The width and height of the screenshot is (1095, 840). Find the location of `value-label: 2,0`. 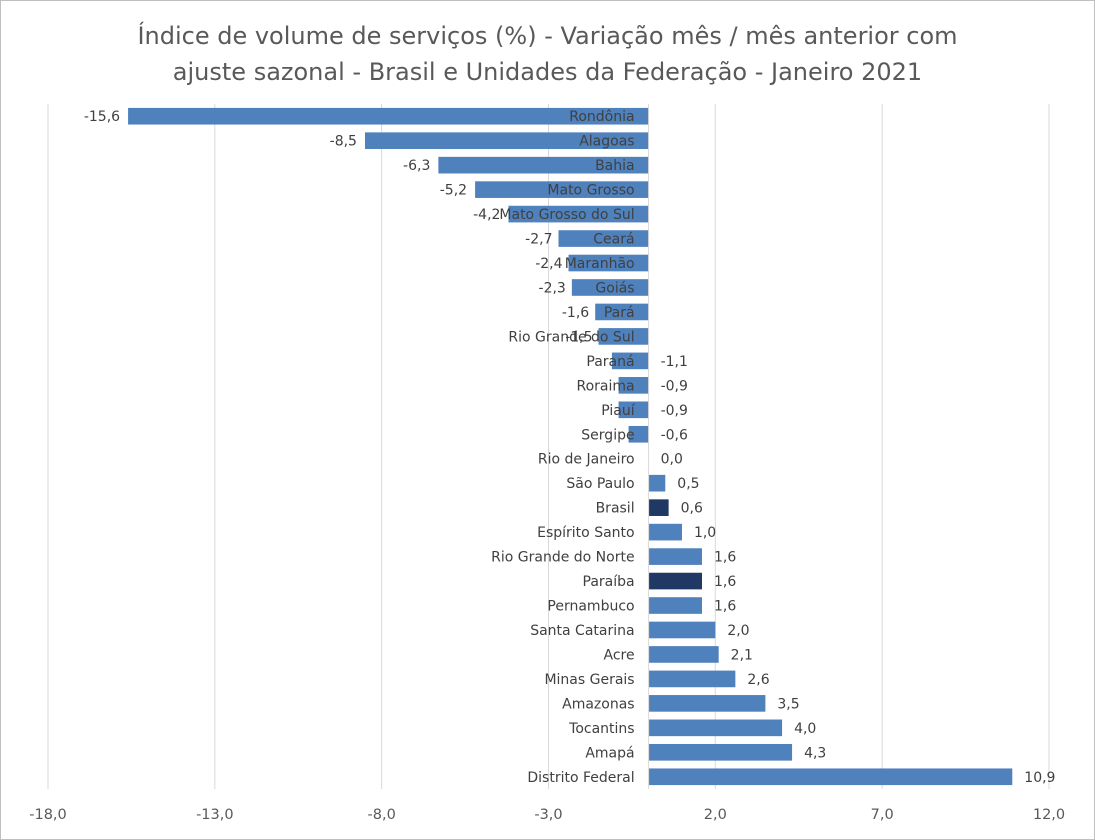

value-label: 2,0 is located at coordinates (738, 631).